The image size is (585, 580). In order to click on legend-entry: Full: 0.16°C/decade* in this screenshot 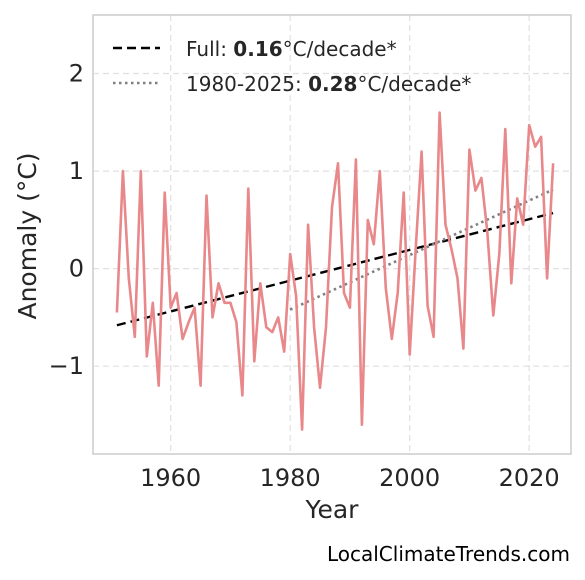, I will do `click(291, 49)`.